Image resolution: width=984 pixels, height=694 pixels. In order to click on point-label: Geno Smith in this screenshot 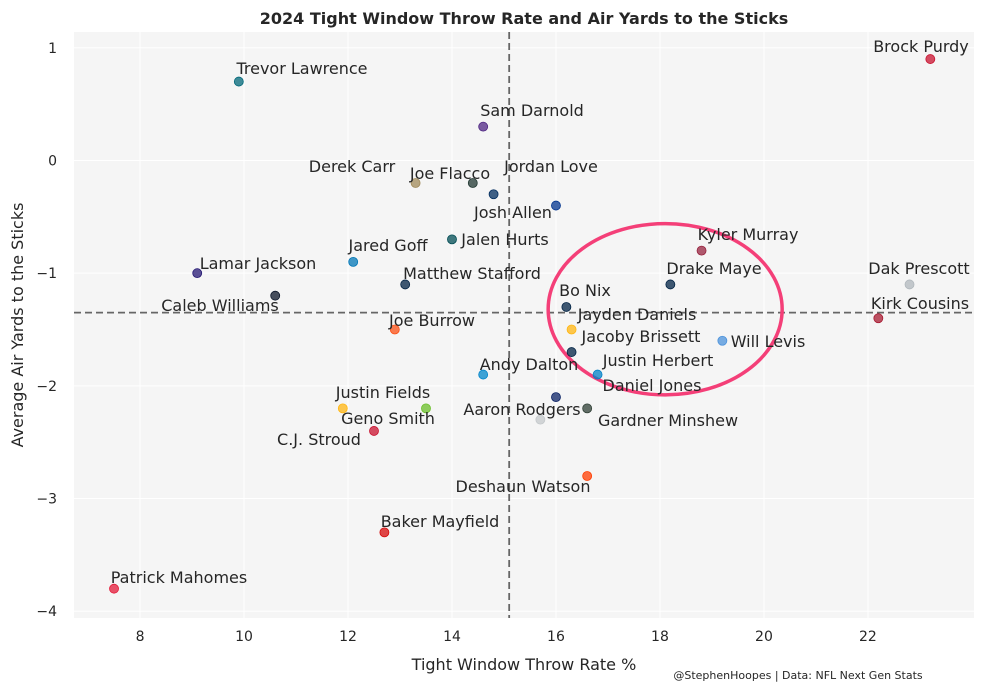, I will do `click(388, 418)`.